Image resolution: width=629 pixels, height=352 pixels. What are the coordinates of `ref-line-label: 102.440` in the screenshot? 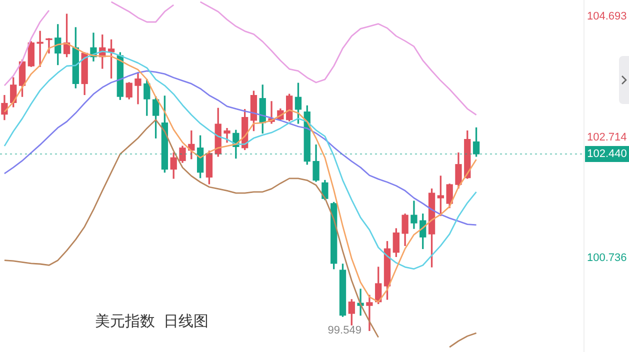 It's located at (607, 154).